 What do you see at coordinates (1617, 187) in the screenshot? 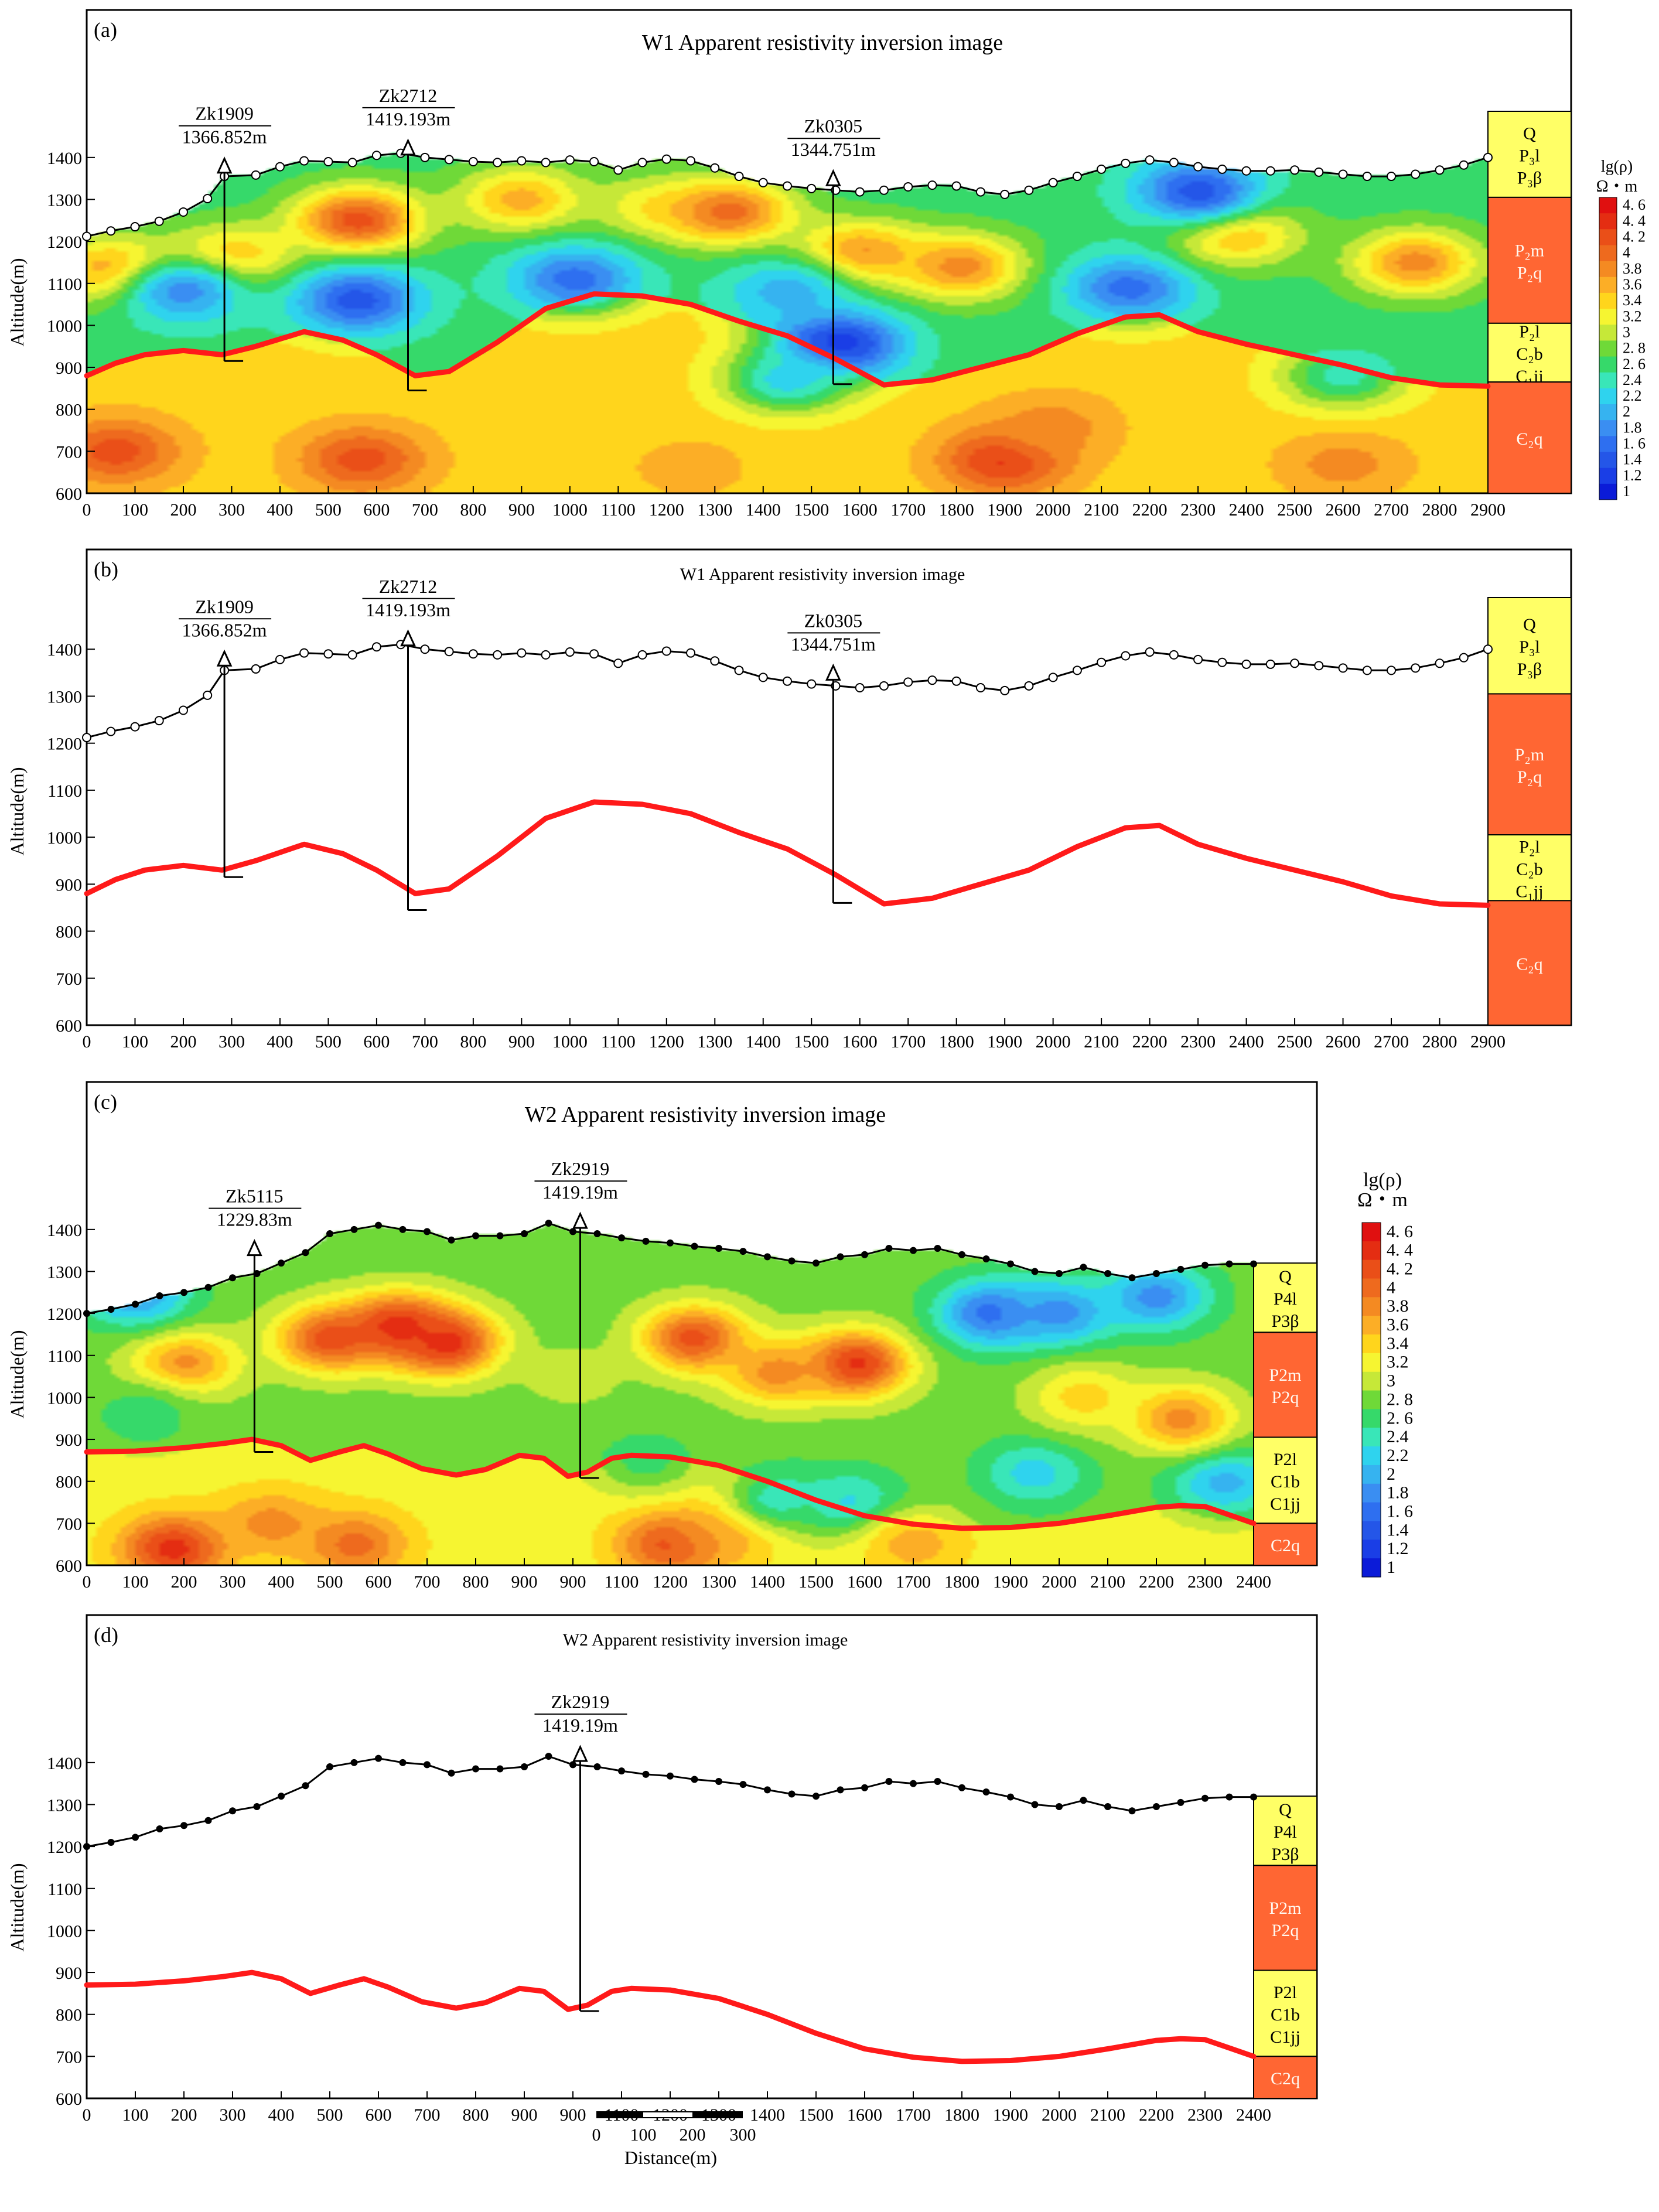
I see `colorbar-unit: Ω・m` at bounding box center [1617, 187].